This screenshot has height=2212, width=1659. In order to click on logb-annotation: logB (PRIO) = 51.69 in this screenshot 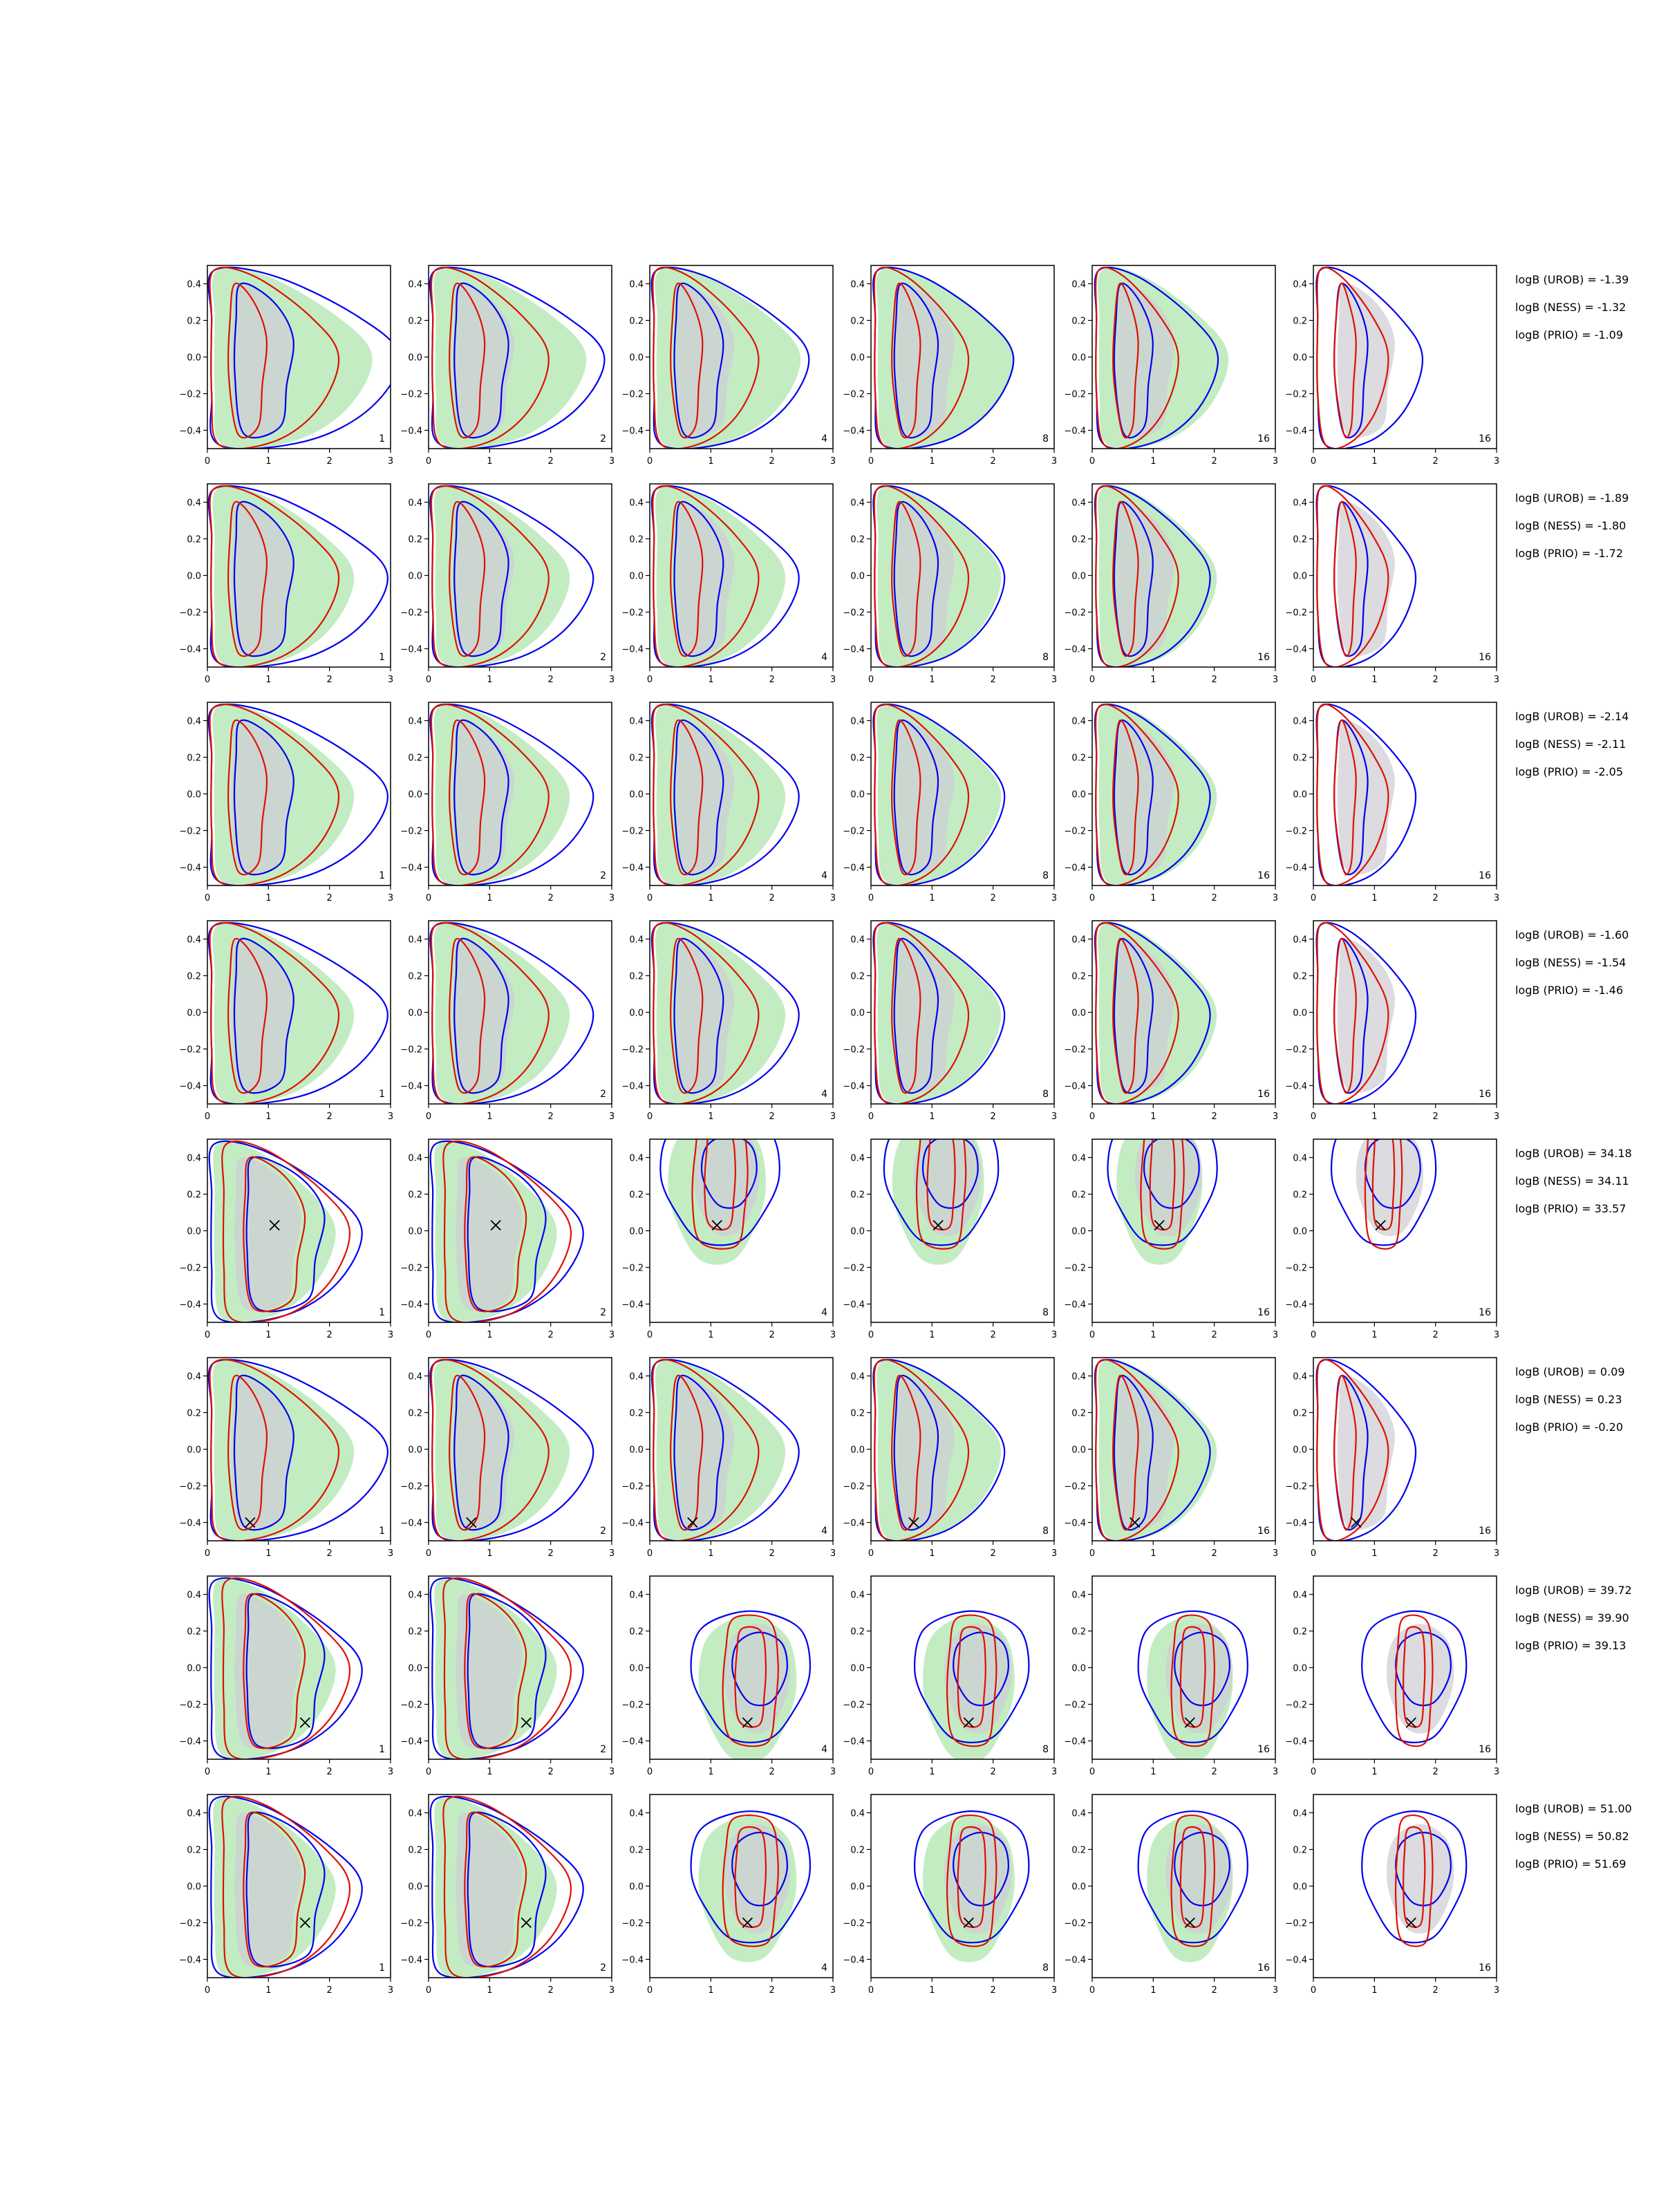, I will do `click(1570, 1864)`.